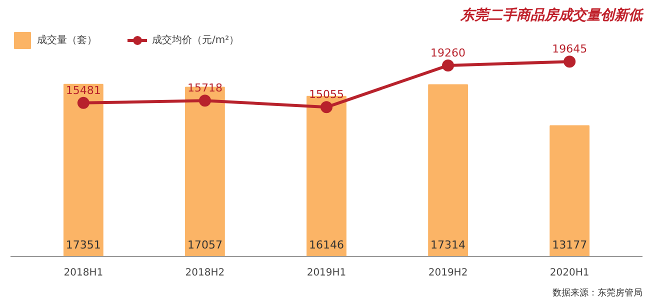  What do you see at coordinates (84, 273) in the screenshot?
I see `x-tick-label: 2018H1` at bounding box center [84, 273].